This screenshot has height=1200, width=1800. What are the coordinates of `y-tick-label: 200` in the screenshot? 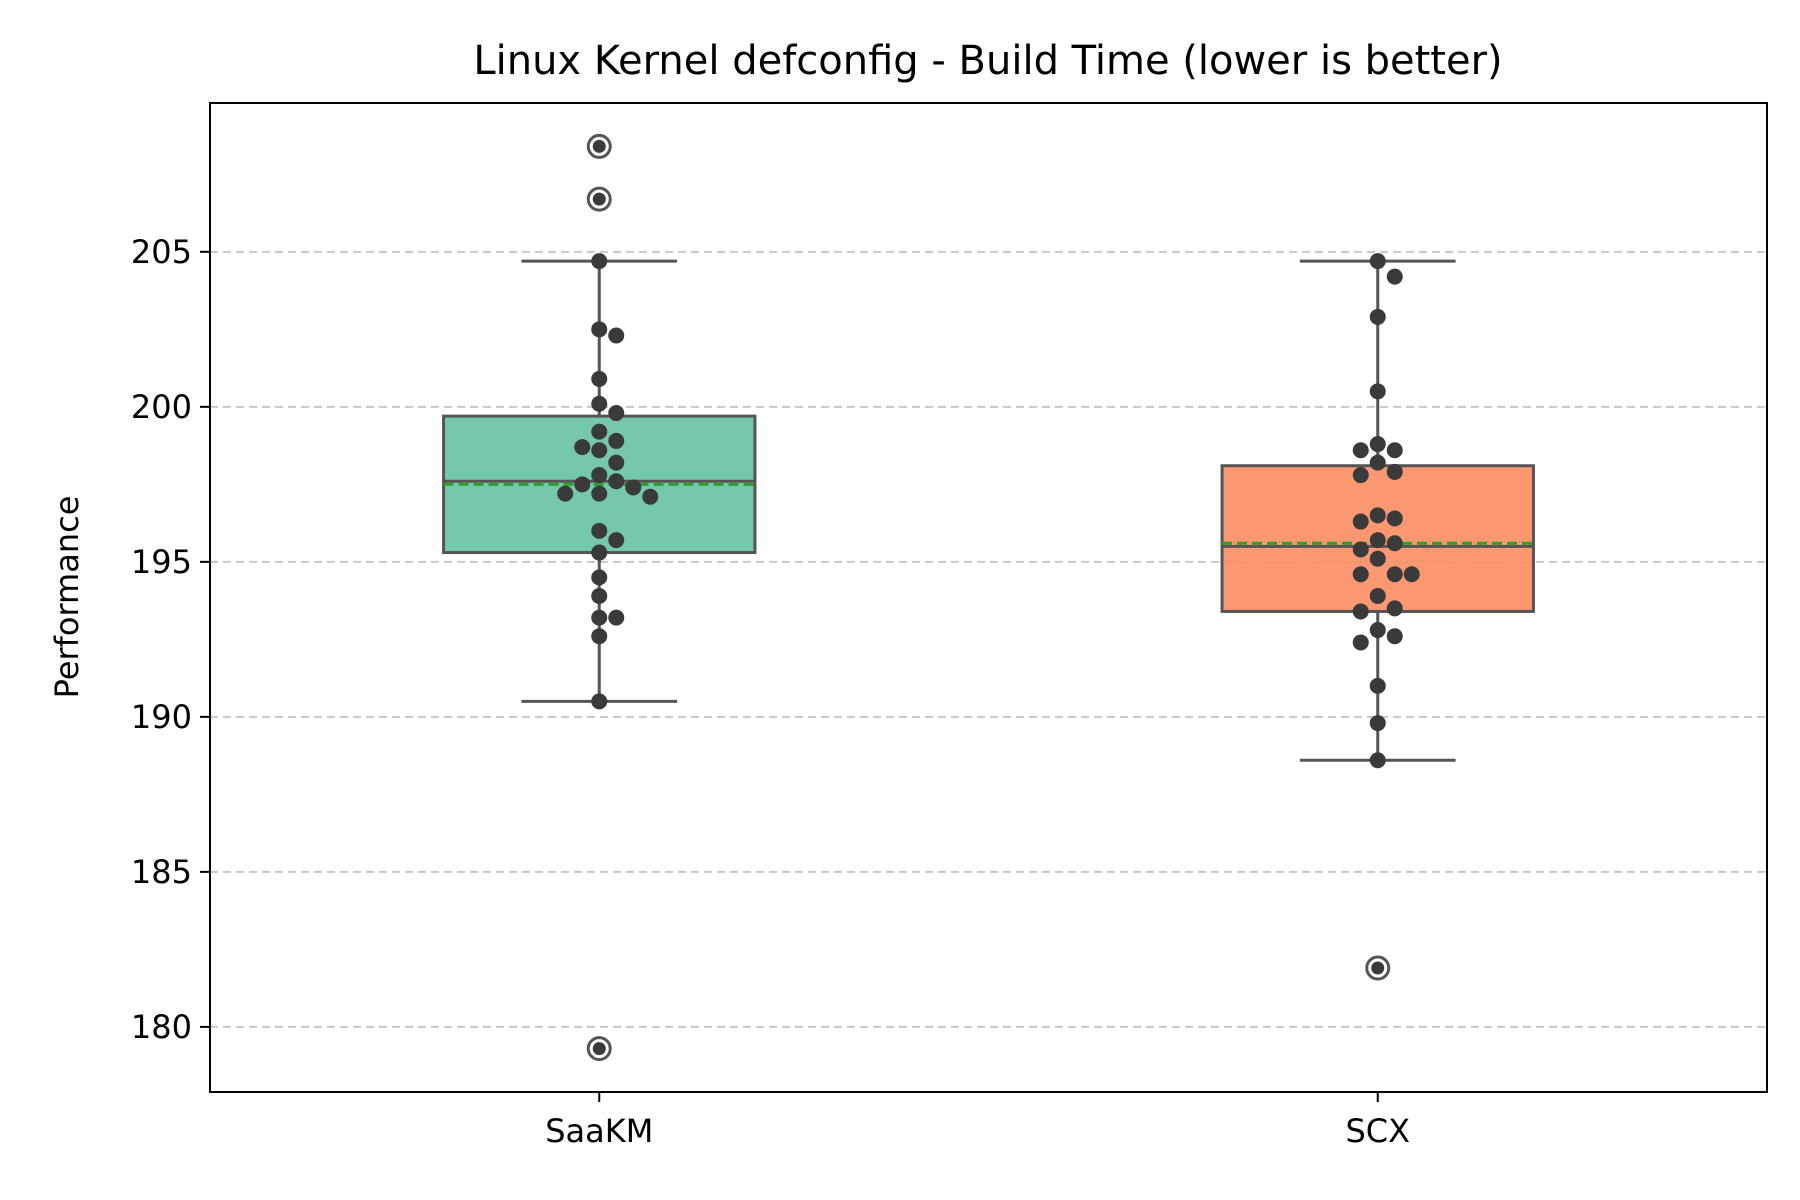 It's located at (161, 407).